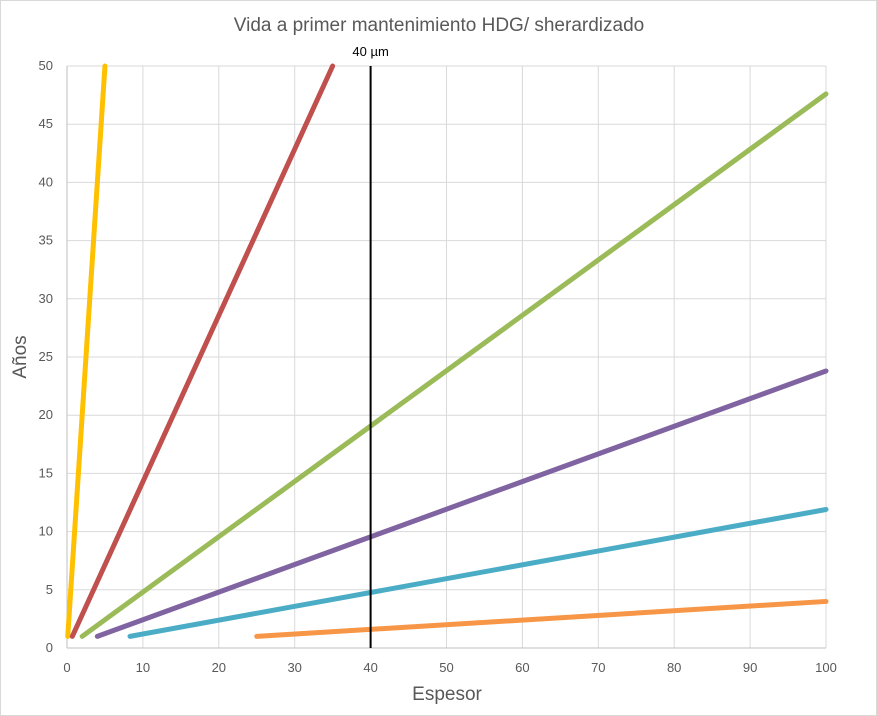 Image resolution: width=877 pixels, height=716 pixels. I want to click on y-tick-label: 45, so click(46, 123).